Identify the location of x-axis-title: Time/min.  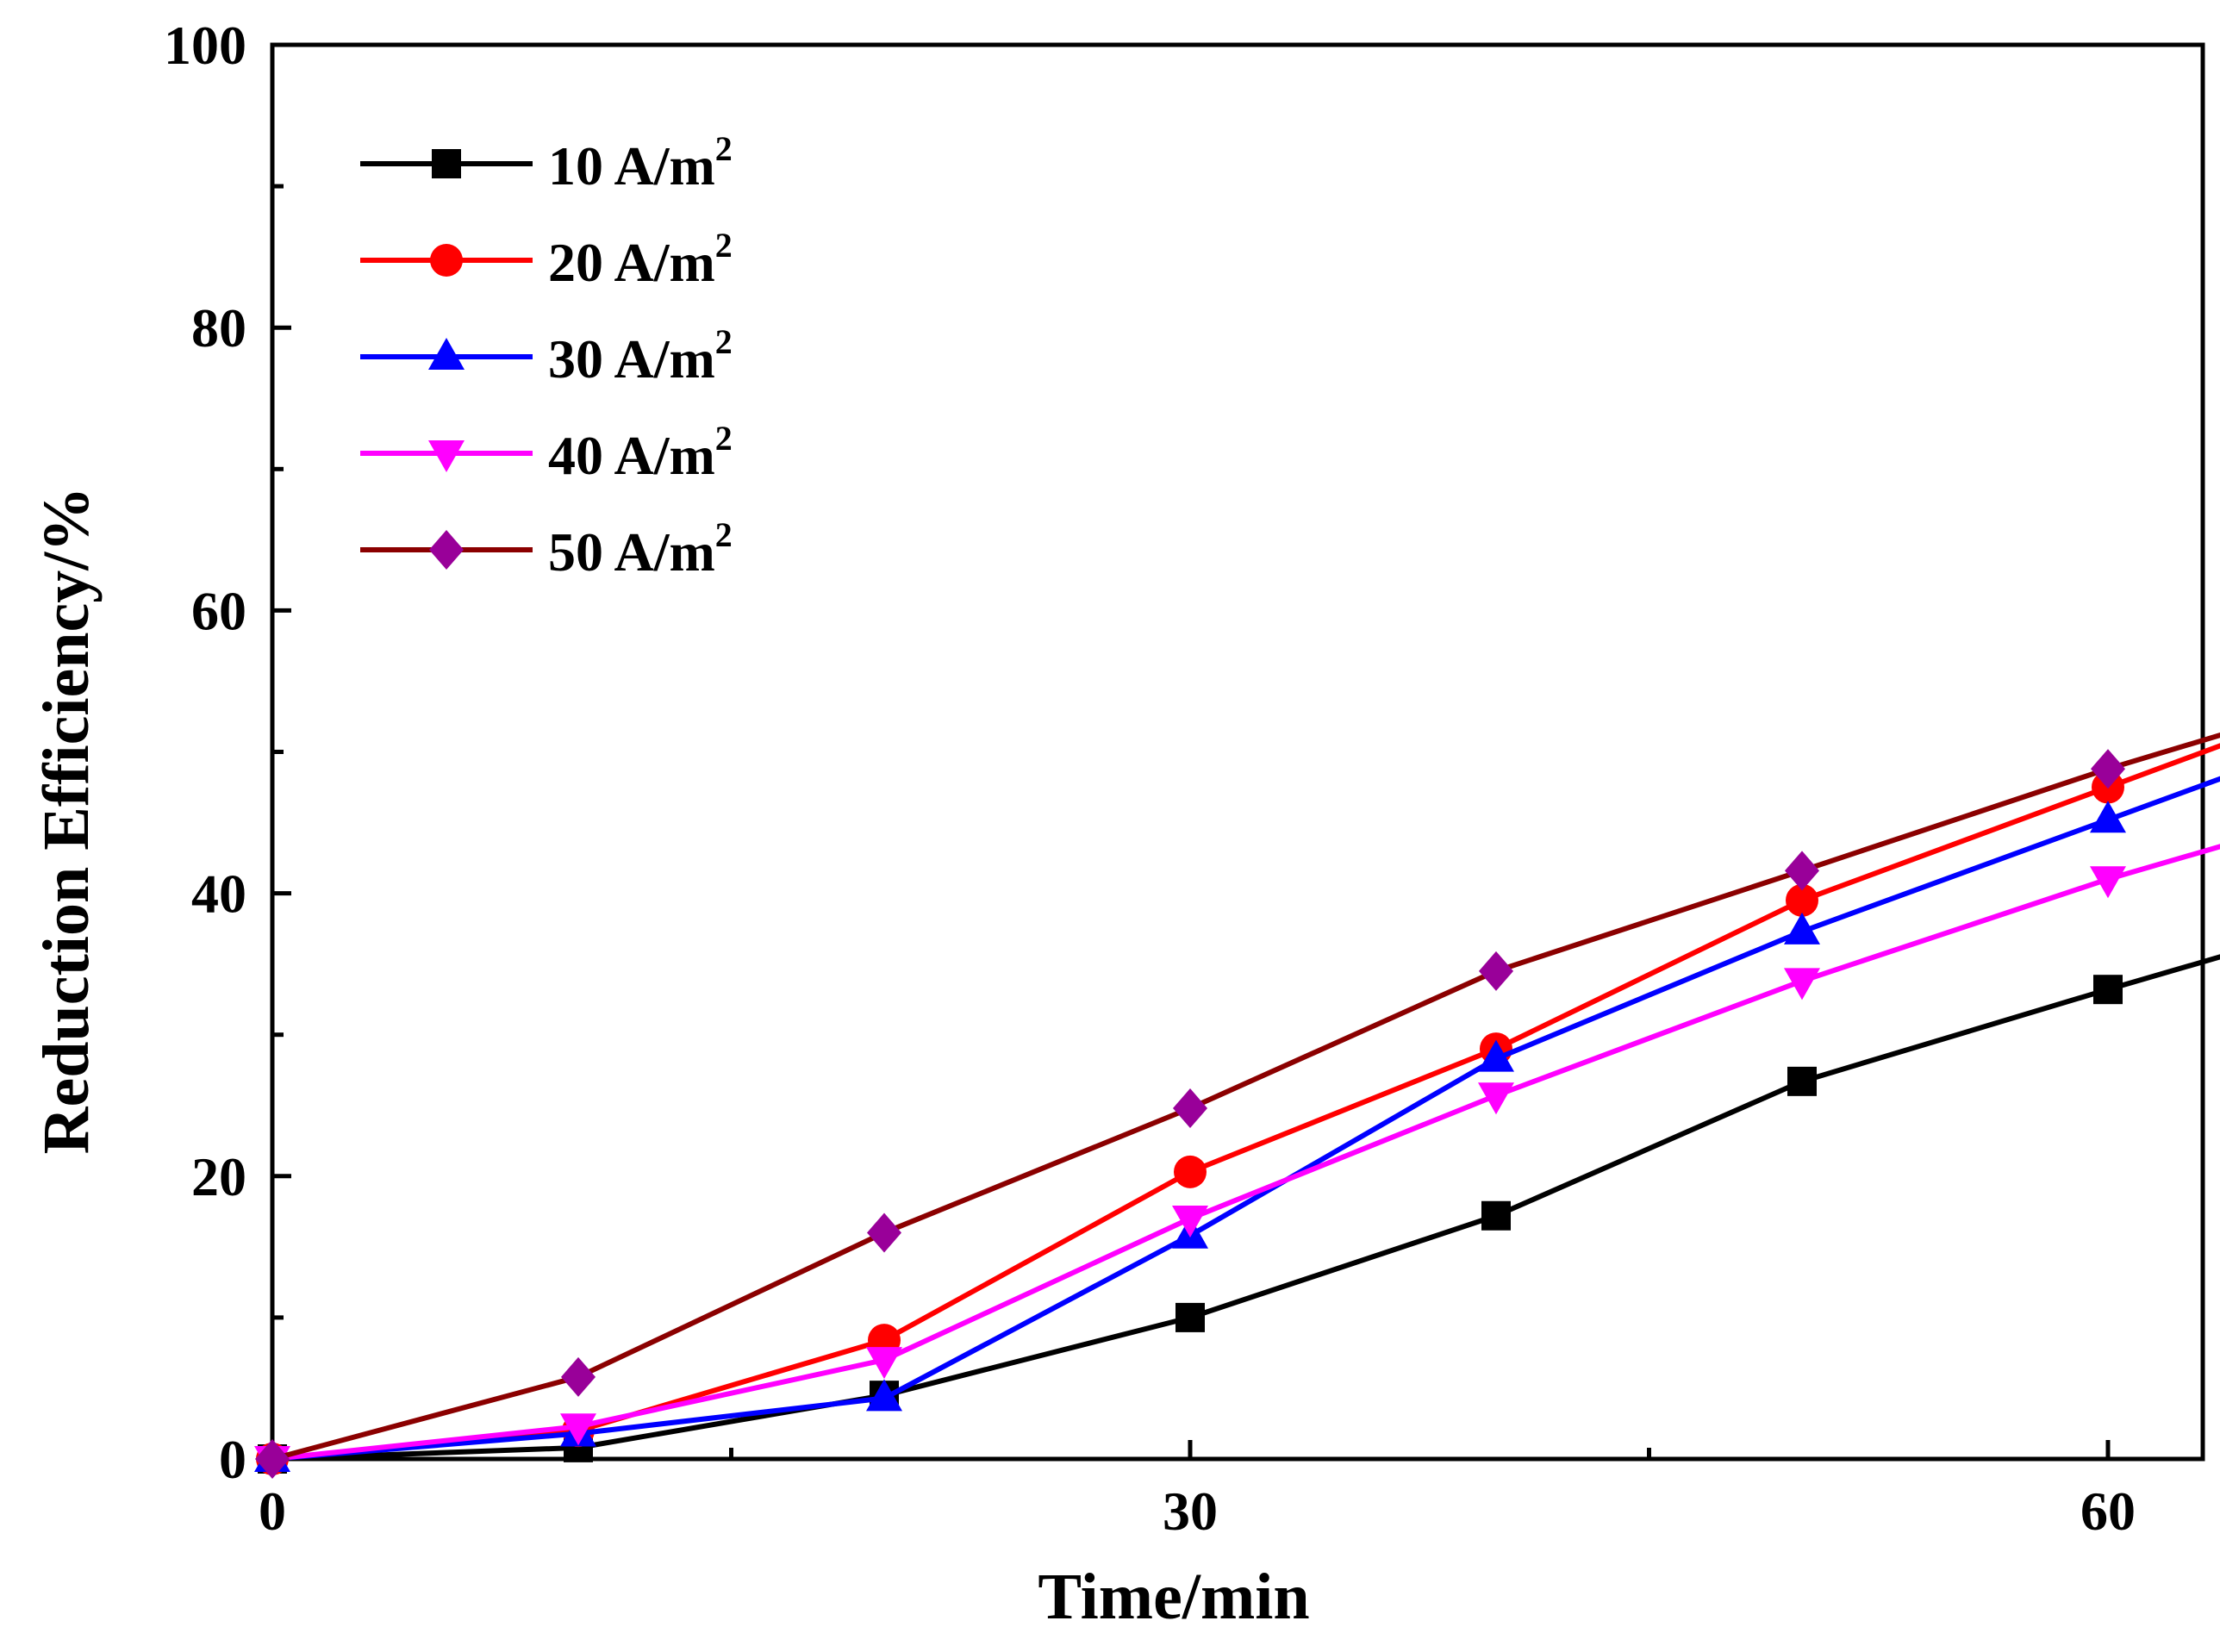
(1173, 1597).